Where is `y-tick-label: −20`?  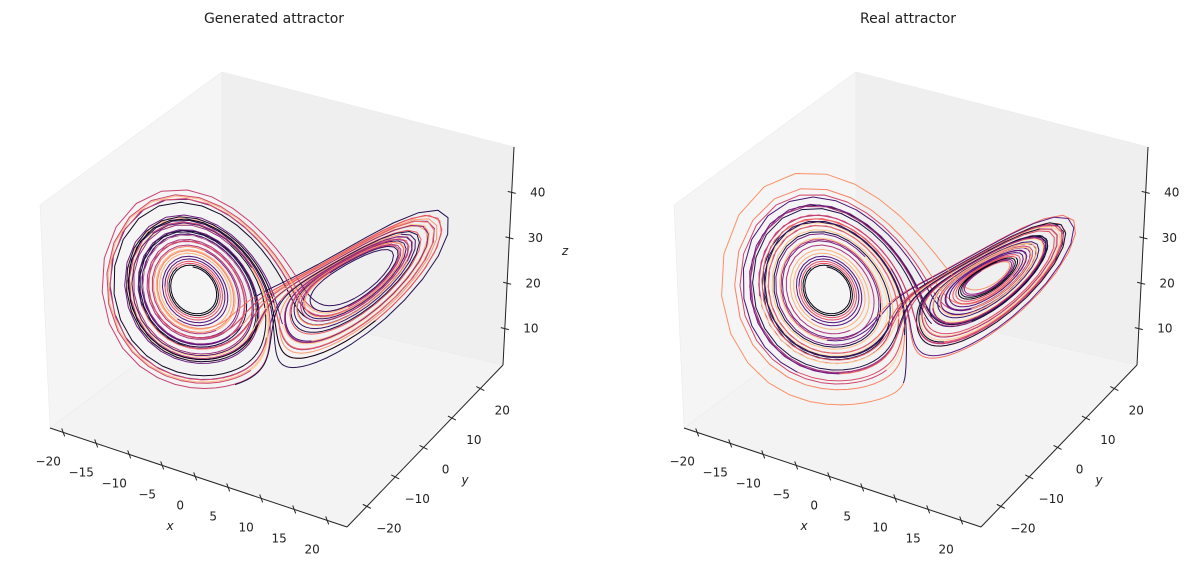 y-tick-label: −20 is located at coordinates (388, 528).